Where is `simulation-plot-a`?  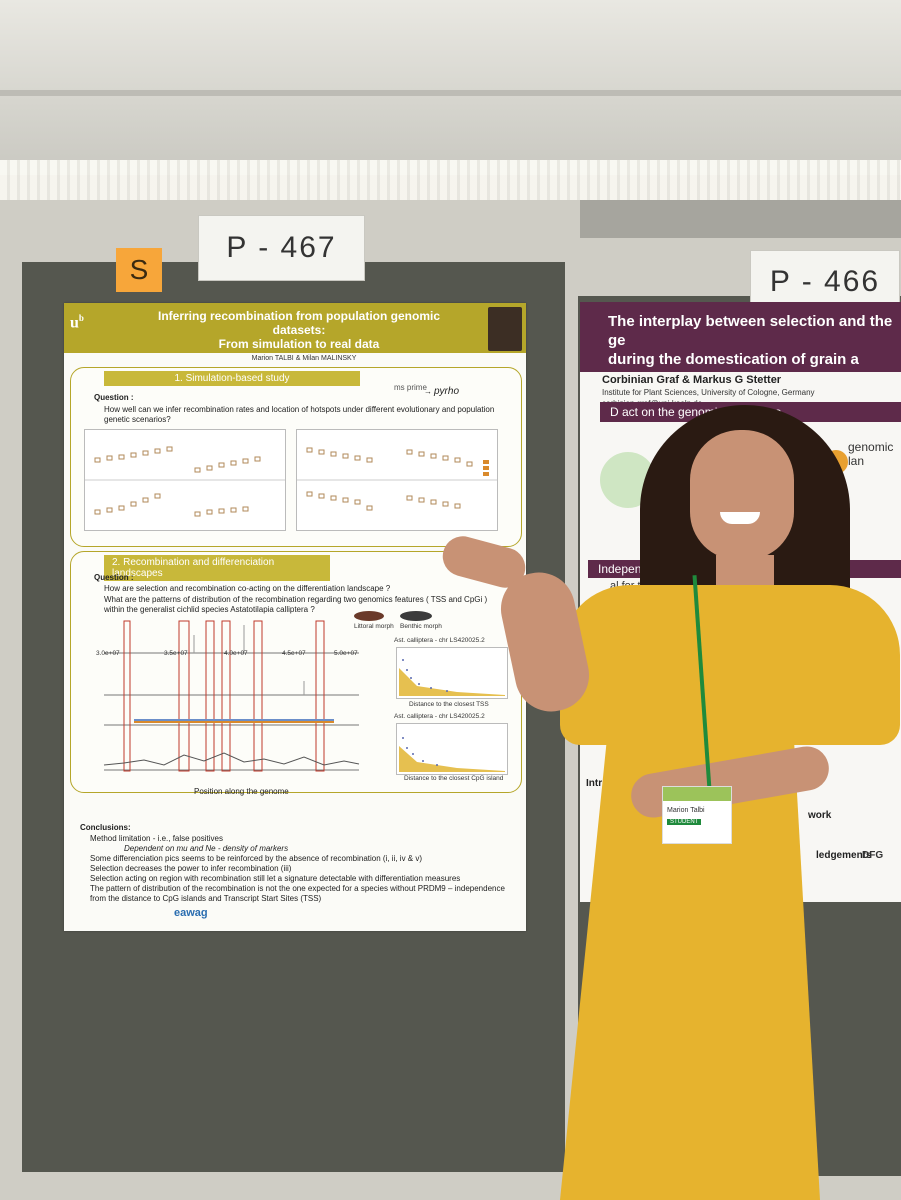 simulation-plot-a is located at coordinates (185, 480).